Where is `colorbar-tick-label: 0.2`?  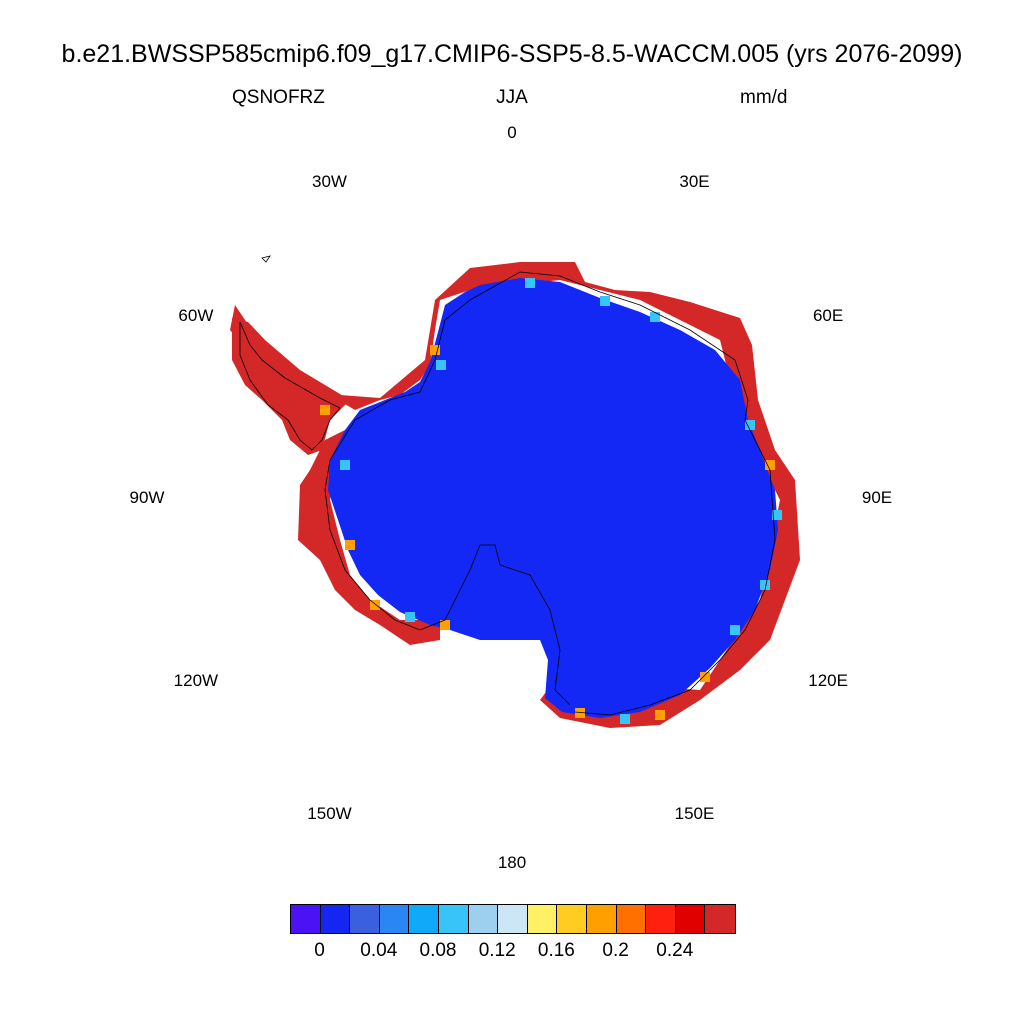 colorbar-tick-label: 0.2 is located at coordinates (615, 950).